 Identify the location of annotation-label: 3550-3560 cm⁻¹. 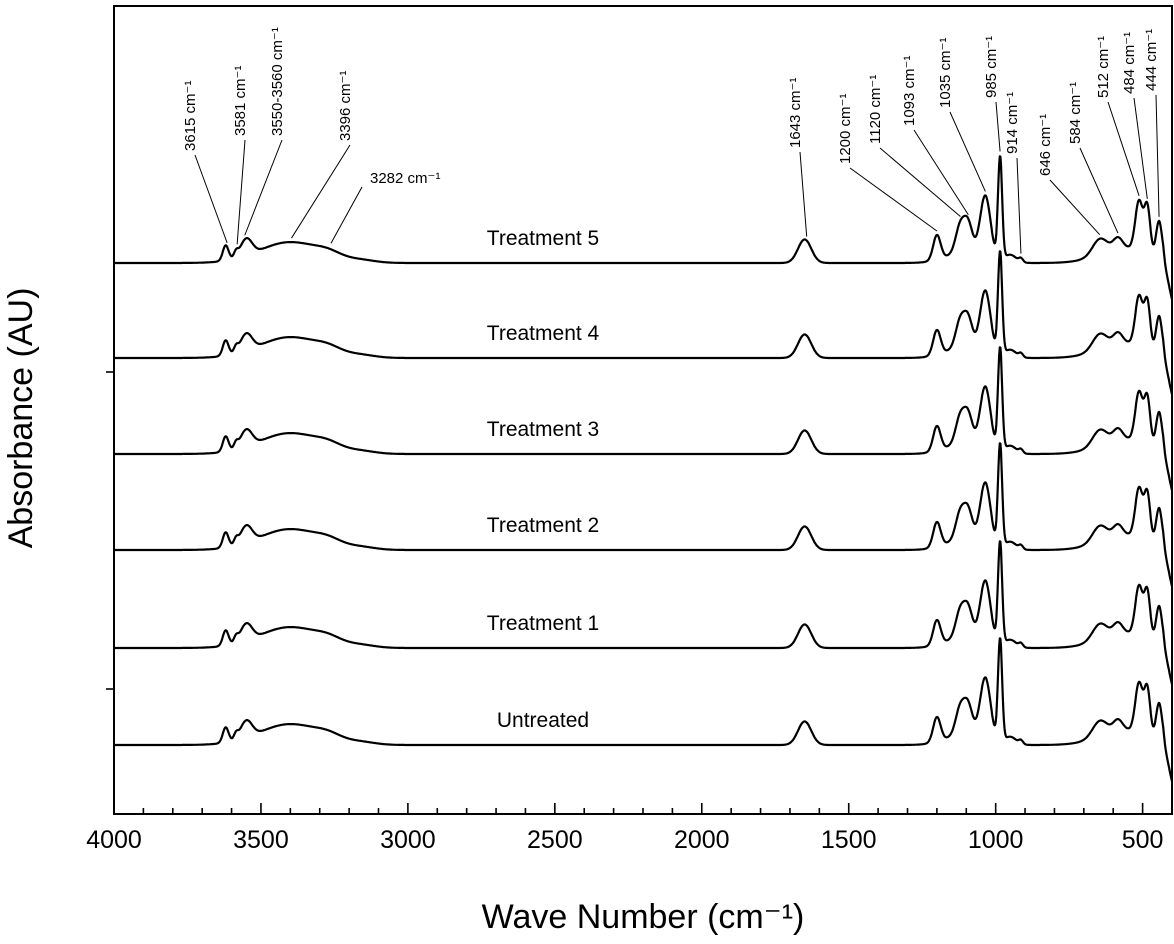
(277, 81).